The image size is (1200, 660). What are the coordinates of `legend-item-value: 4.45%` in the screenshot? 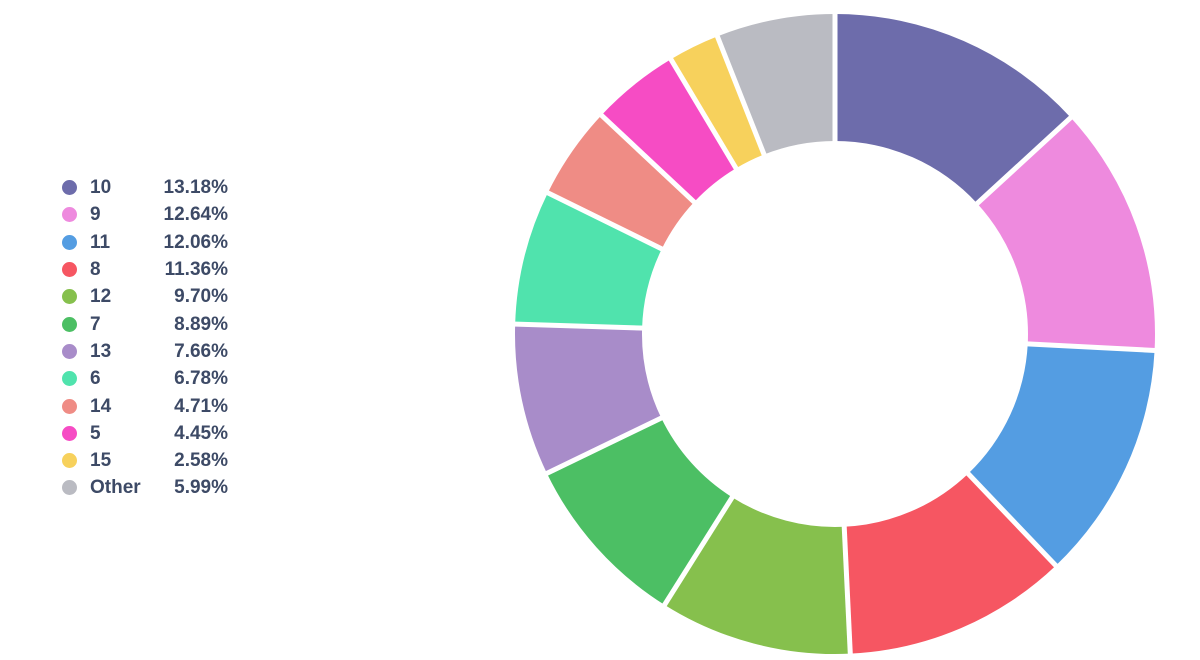 It's located at (201, 433).